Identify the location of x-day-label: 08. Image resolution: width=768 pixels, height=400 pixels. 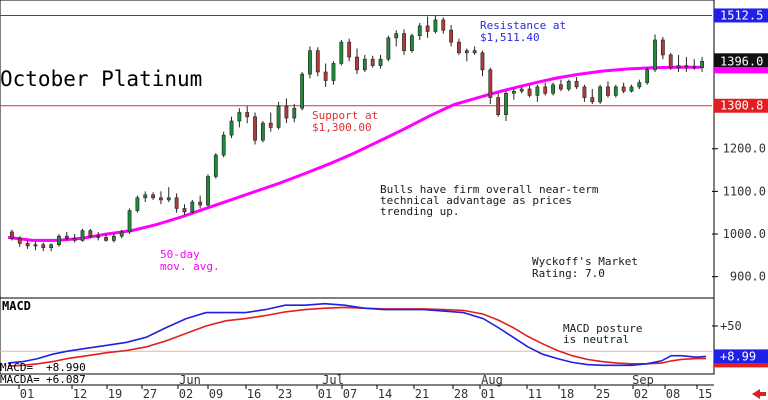
(673, 393).